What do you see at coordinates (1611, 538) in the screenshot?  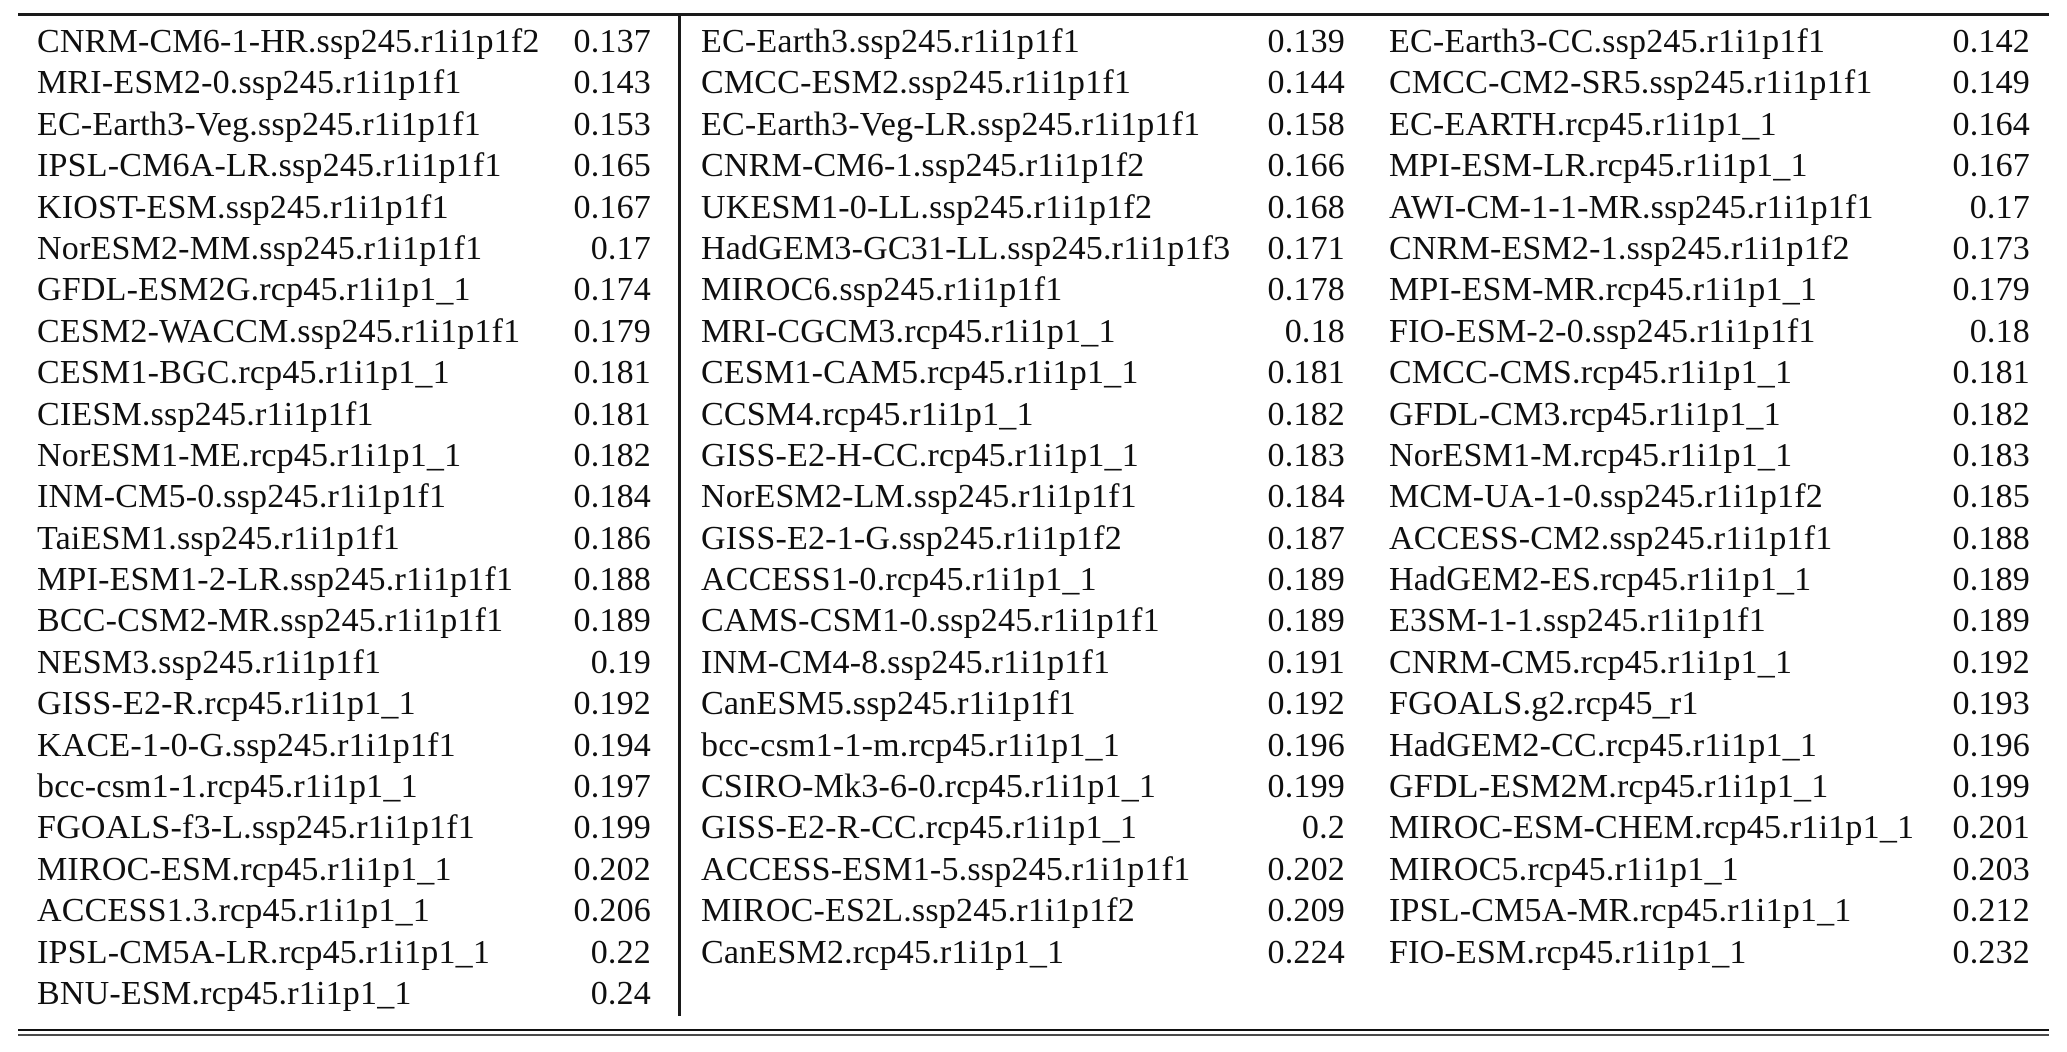 I see `model-id-cell: ACCESS-CM2.ssp245.r1i1p1f1` at bounding box center [1611, 538].